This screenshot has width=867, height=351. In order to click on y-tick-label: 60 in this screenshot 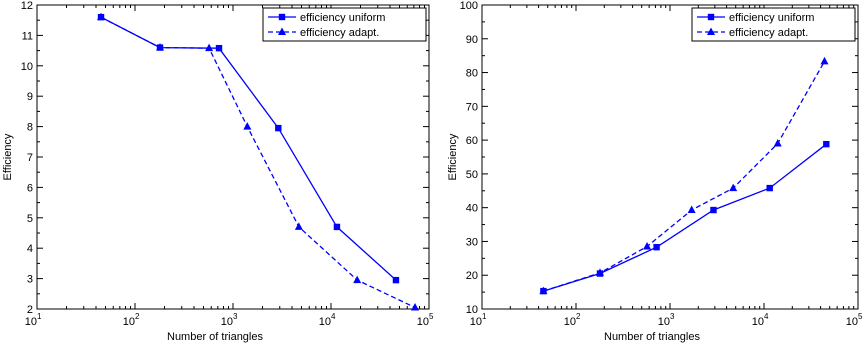, I will do `click(472, 141)`.